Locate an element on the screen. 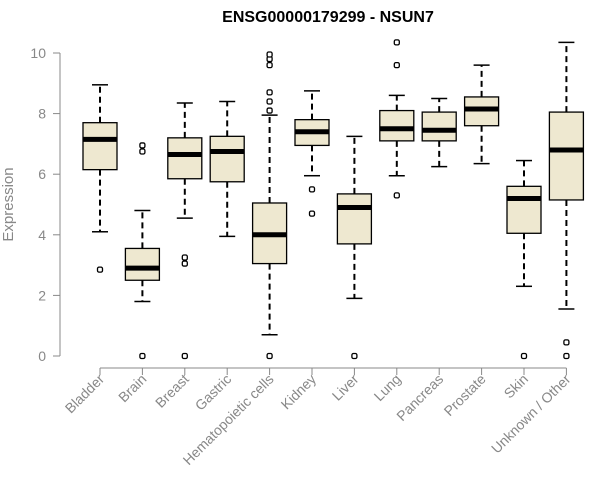  y-tick-label: 0 is located at coordinates (42, 356).